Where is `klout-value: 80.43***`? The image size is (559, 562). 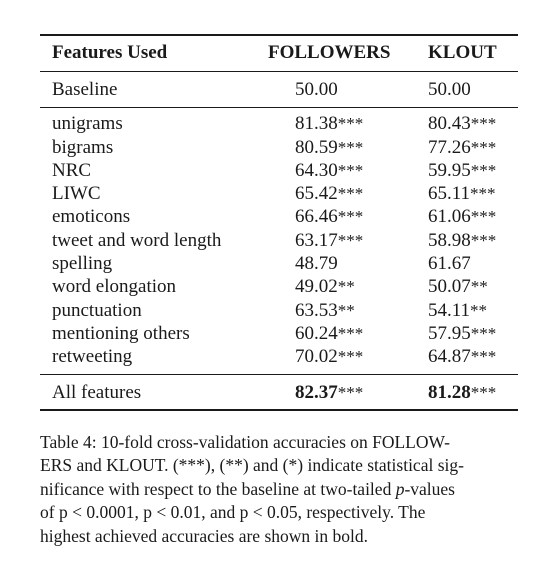 klout-value: 80.43*** is located at coordinates (462, 124).